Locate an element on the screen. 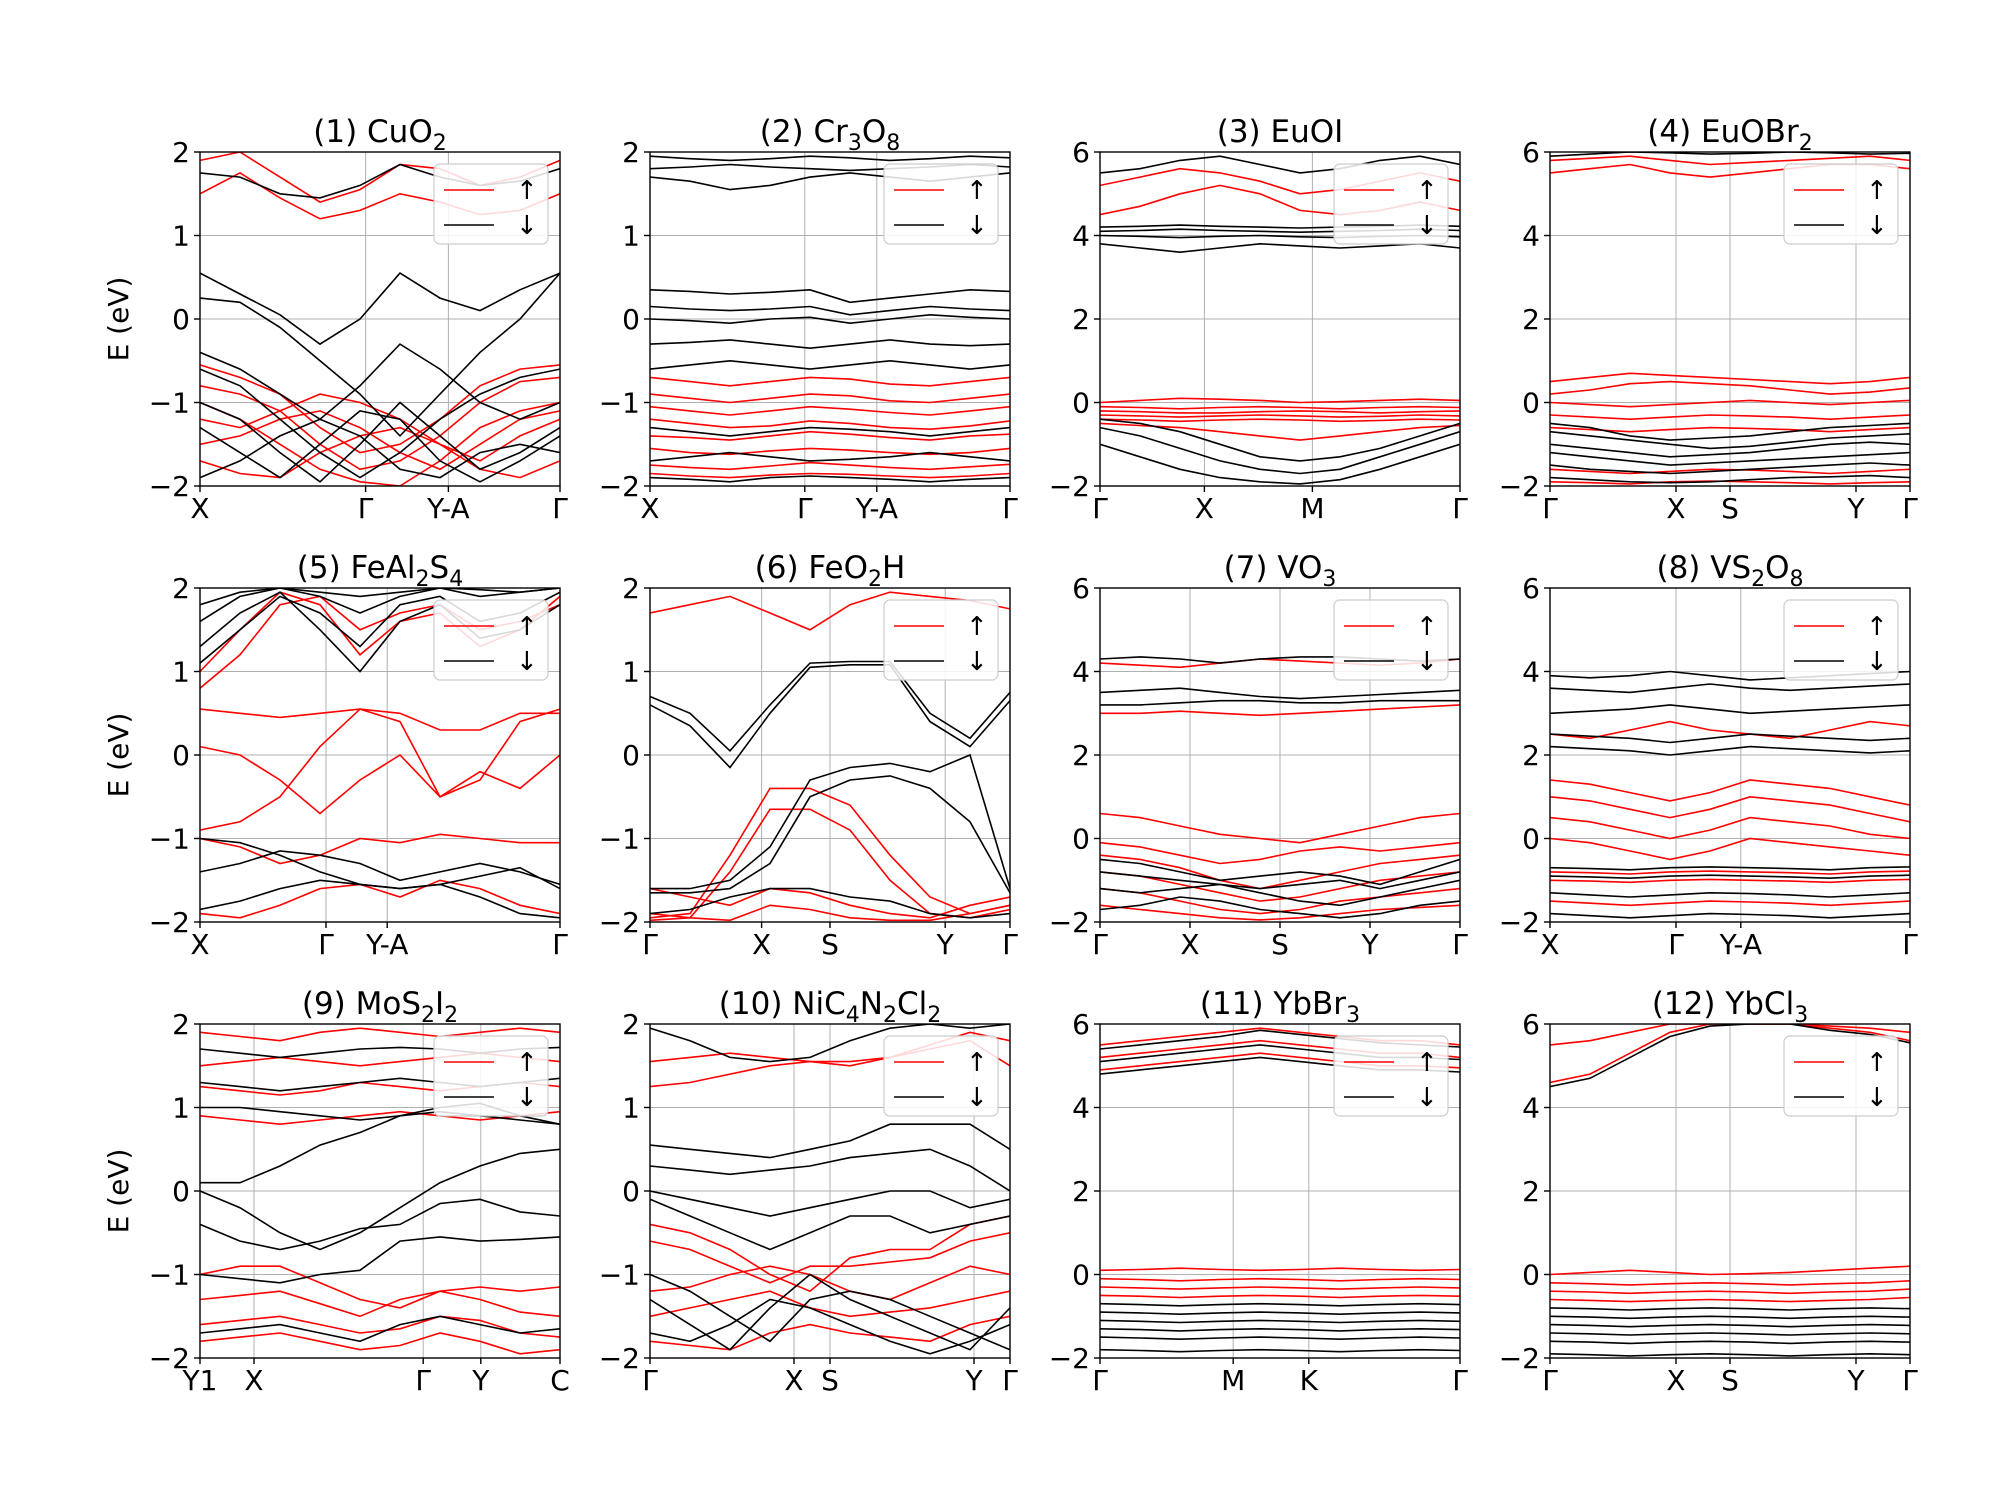  subplot-title: (10) NiC4​N2​Cl2​ is located at coordinates (830, 1007).